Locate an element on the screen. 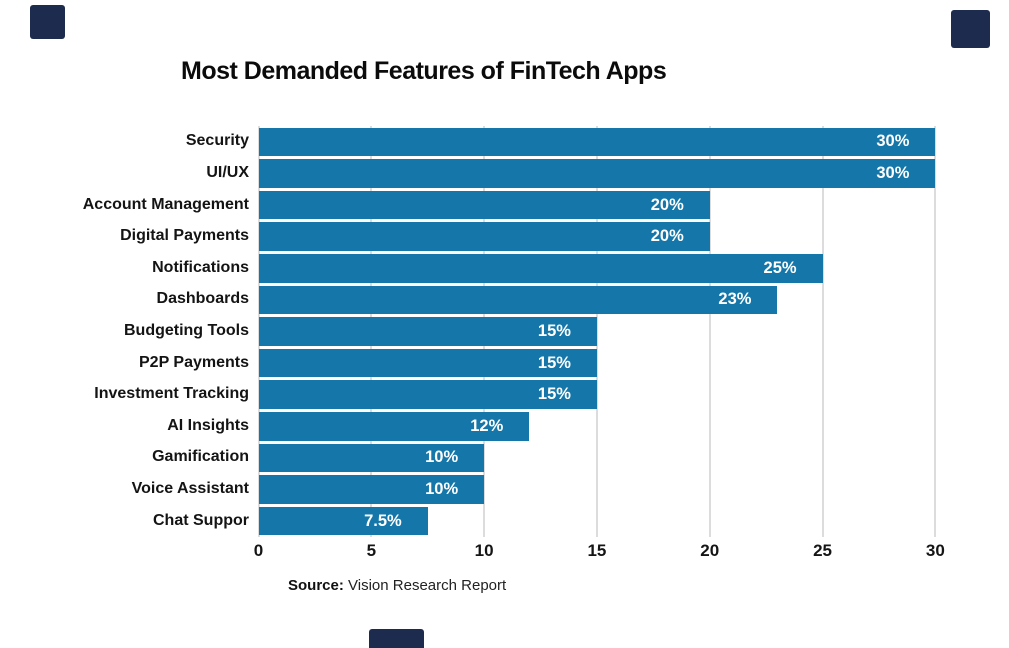  category-label: UI/UX is located at coordinates (227, 172).